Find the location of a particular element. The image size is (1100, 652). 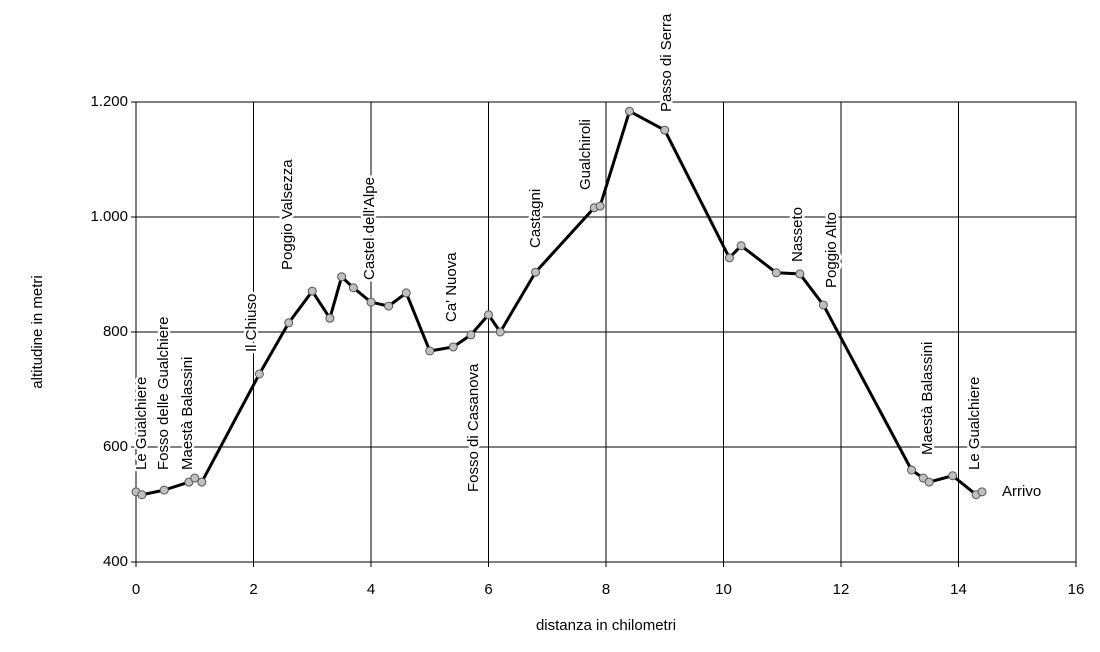

x-tick-label: 8 is located at coordinates (606, 589).